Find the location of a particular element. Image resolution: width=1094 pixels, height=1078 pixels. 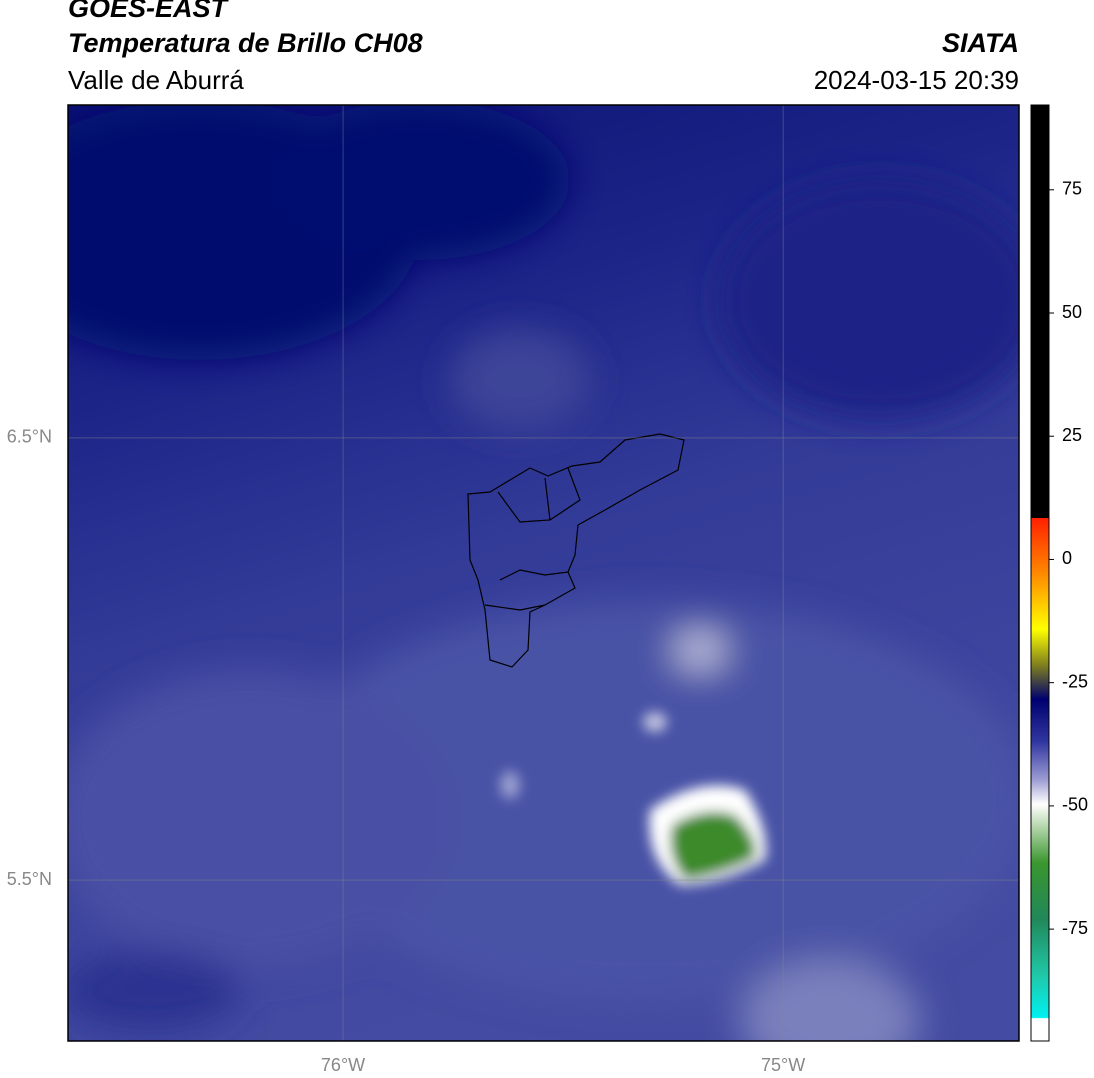

y-tick-label: 6.5°N is located at coordinates (29, 437).